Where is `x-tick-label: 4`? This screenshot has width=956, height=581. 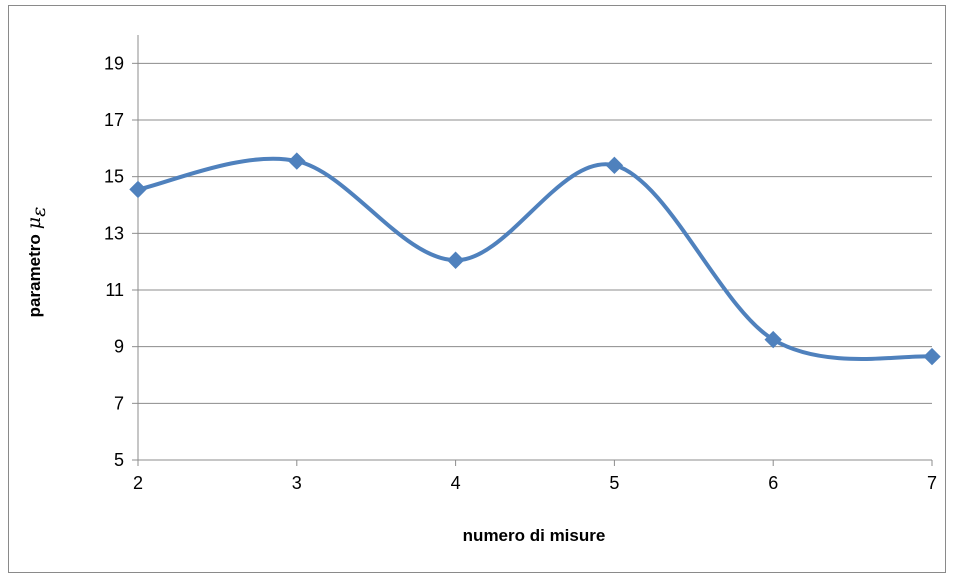 x-tick-label: 4 is located at coordinates (456, 483).